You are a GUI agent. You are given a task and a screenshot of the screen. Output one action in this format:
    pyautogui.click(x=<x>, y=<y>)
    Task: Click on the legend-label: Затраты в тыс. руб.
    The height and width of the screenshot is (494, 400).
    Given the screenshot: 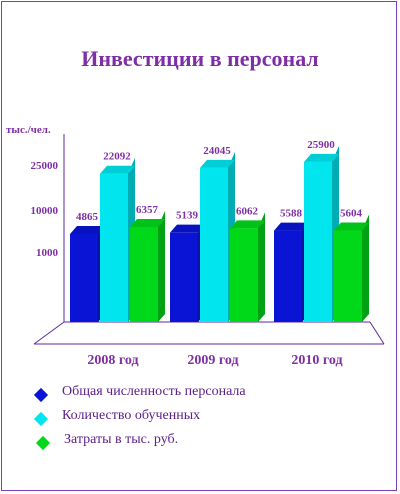 What is the action you would take?
    pyautogui.click(x=121, y=439)
    